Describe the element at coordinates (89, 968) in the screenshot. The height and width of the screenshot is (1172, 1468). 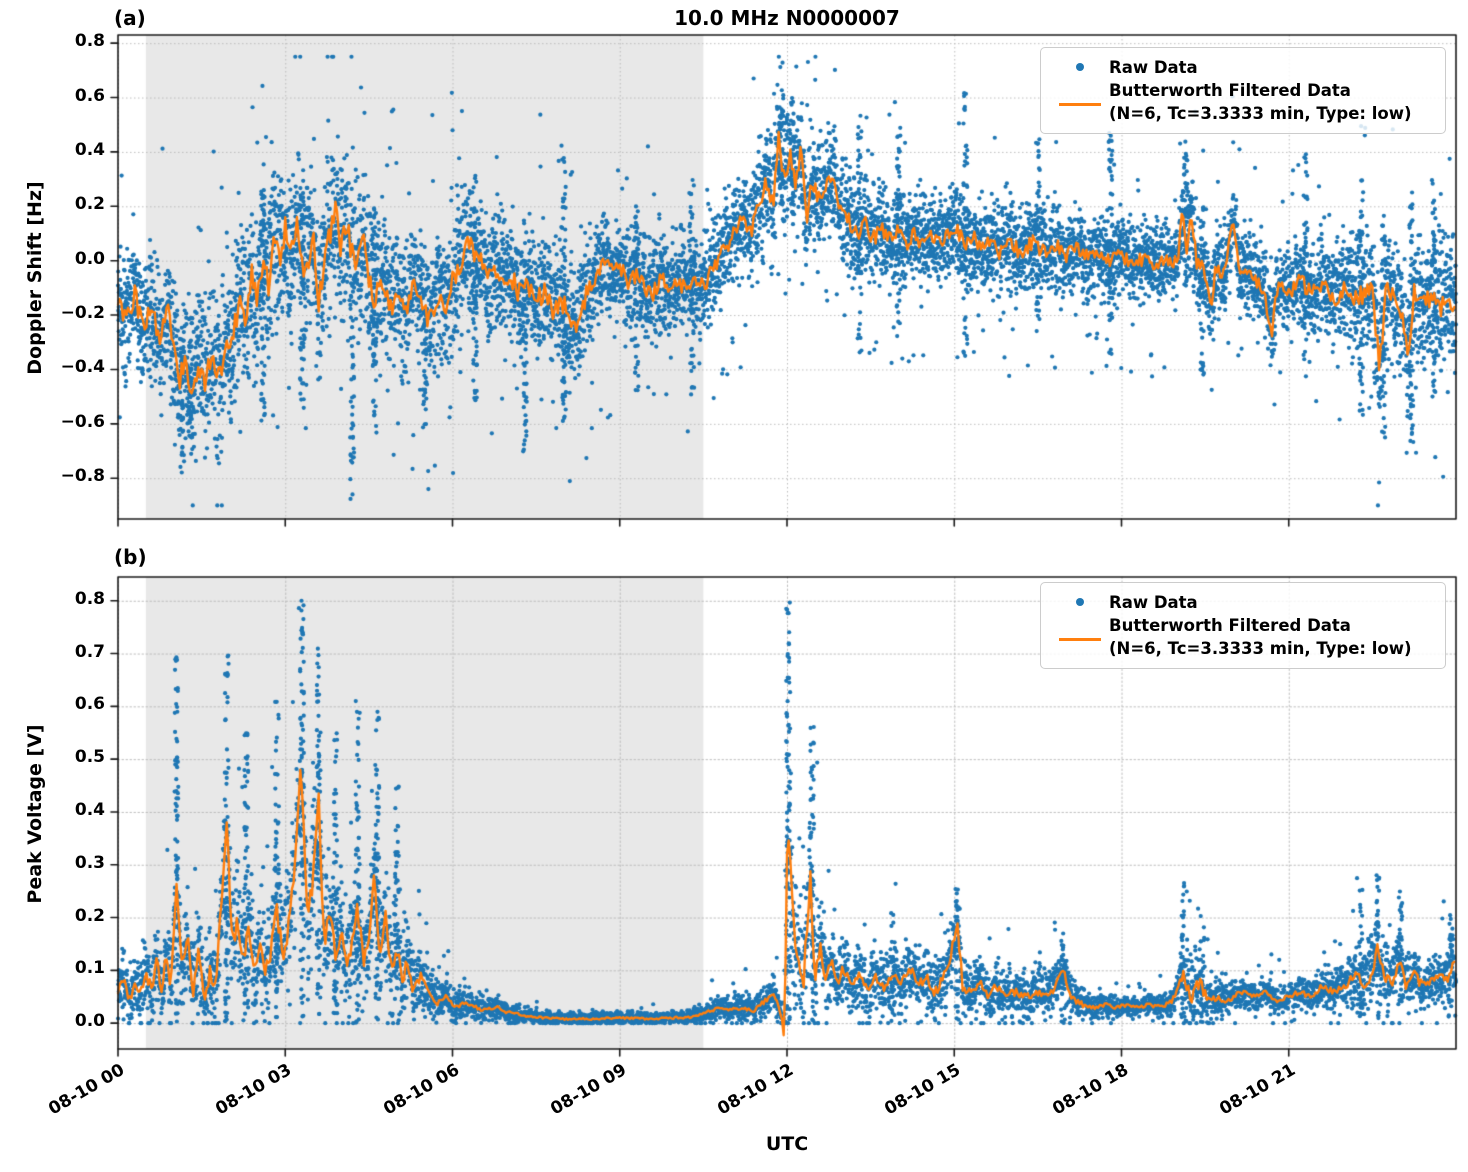
I see `ytick-label: 0.1` at that location.